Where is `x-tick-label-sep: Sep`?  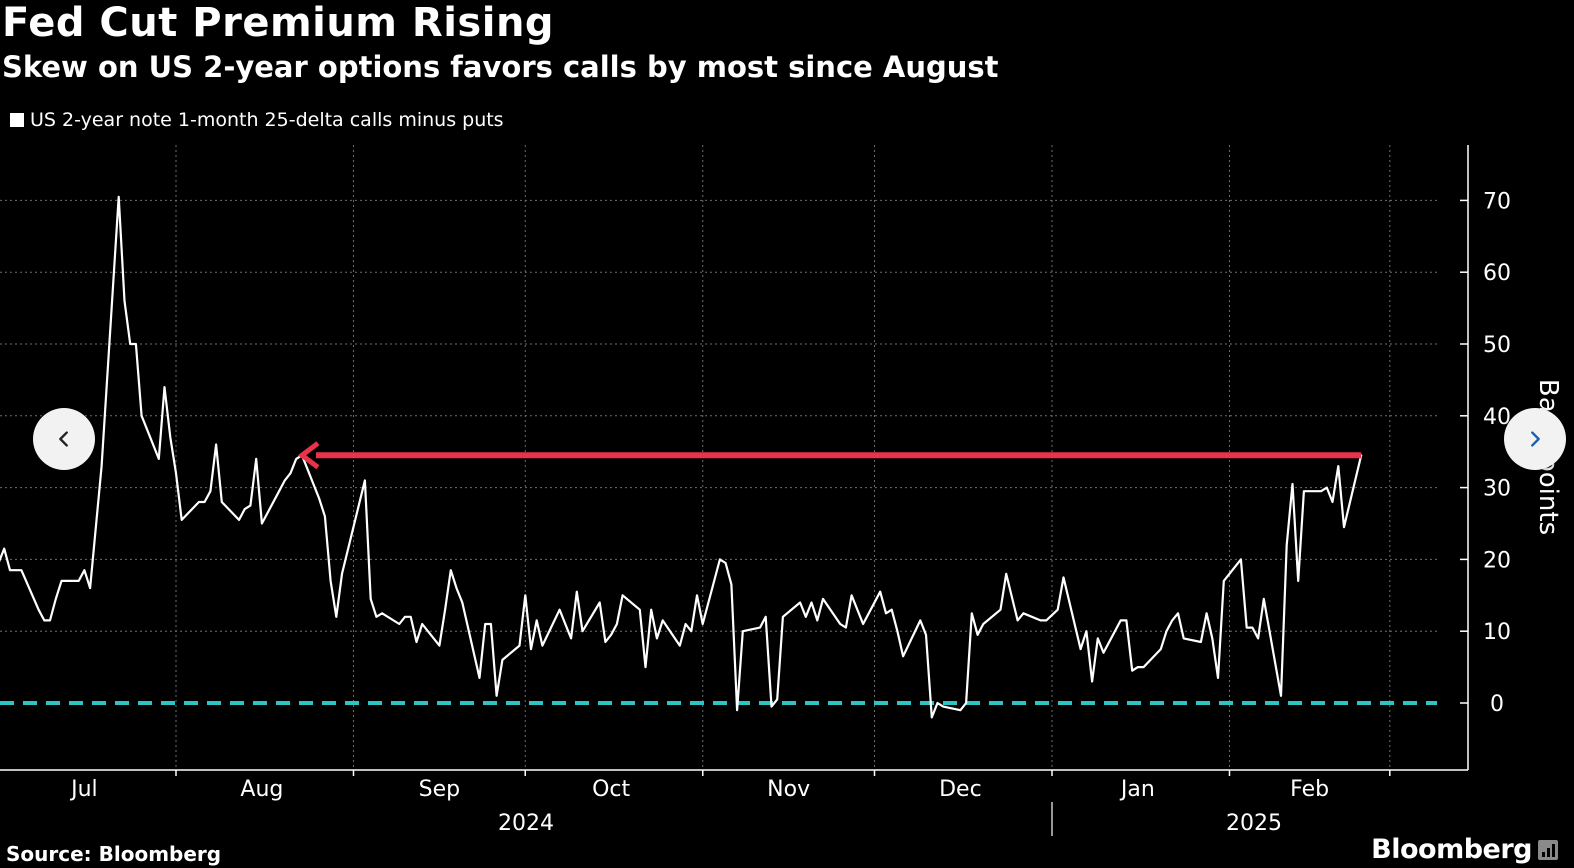
x-tick-label-sep: Sep is located at coordinates (439, 789).